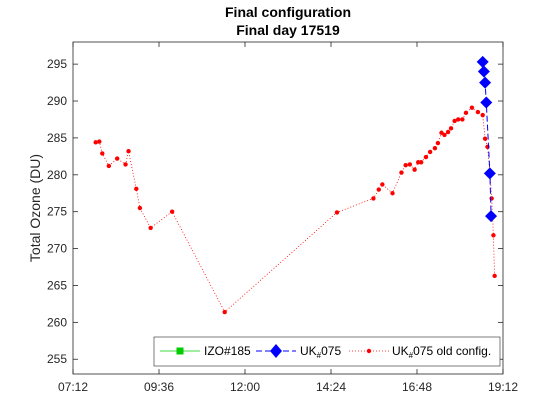  What do you see at coordinates (57, 101) in the screenshot?
I see `y-tick-label: 290` at bounding box center [57, 101].